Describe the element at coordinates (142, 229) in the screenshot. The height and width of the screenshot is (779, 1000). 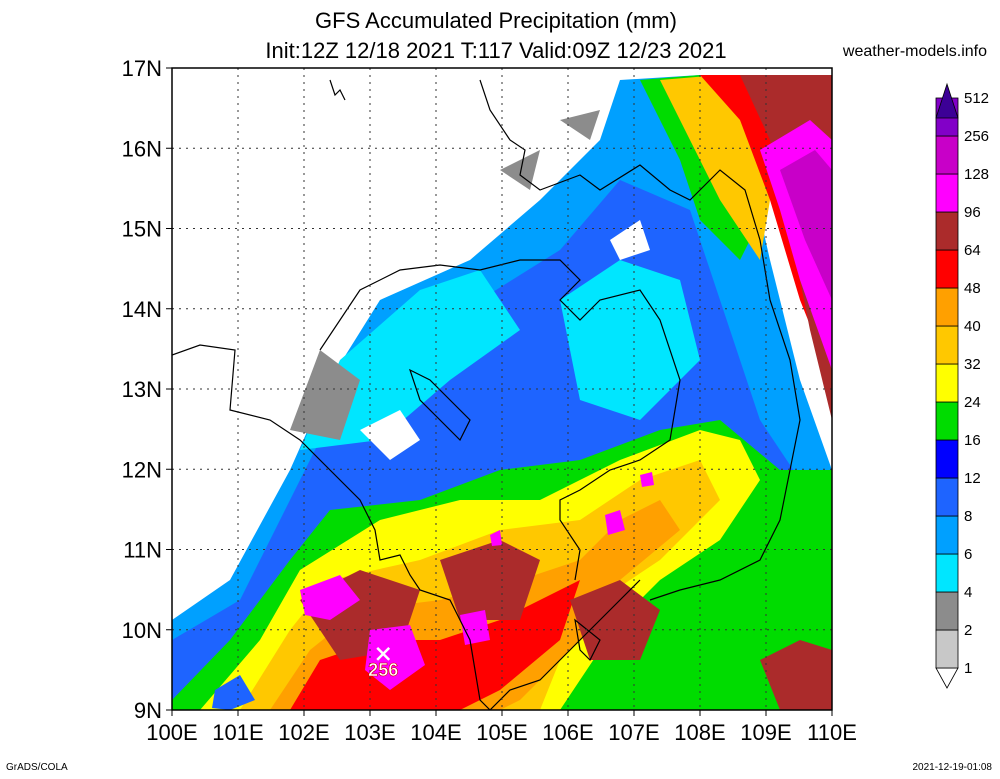
I see `lat-label: 15N` at that location.